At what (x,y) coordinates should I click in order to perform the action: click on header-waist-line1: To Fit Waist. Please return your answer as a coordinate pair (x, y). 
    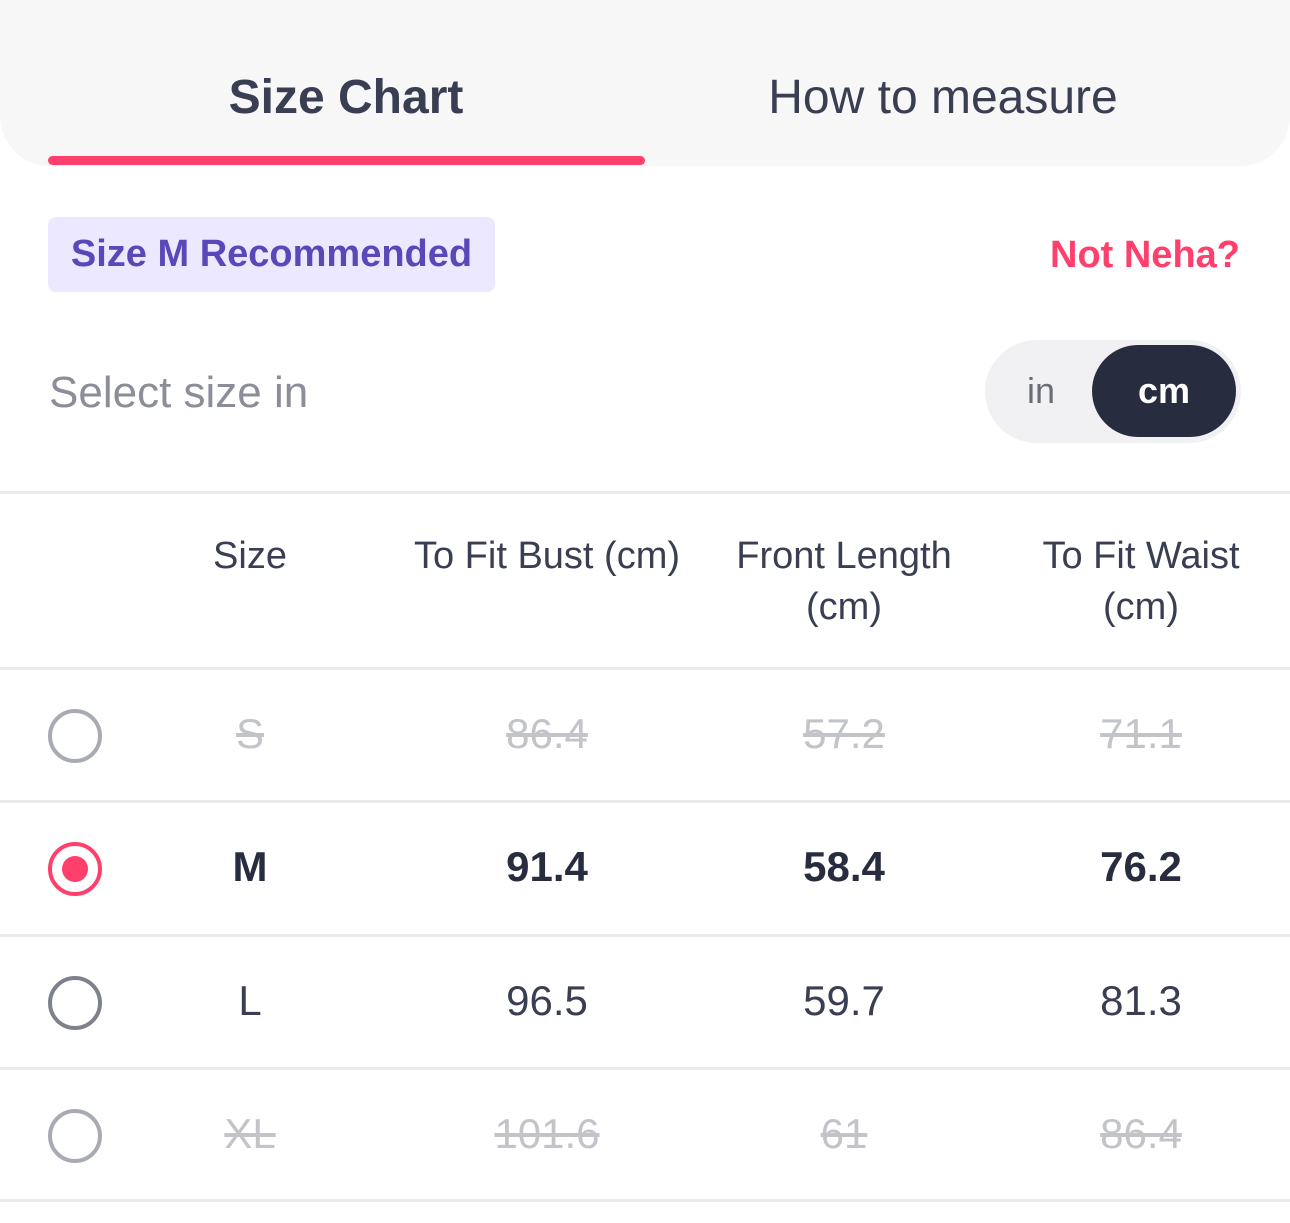
    Looking at the image, I should click on (1141, 556).